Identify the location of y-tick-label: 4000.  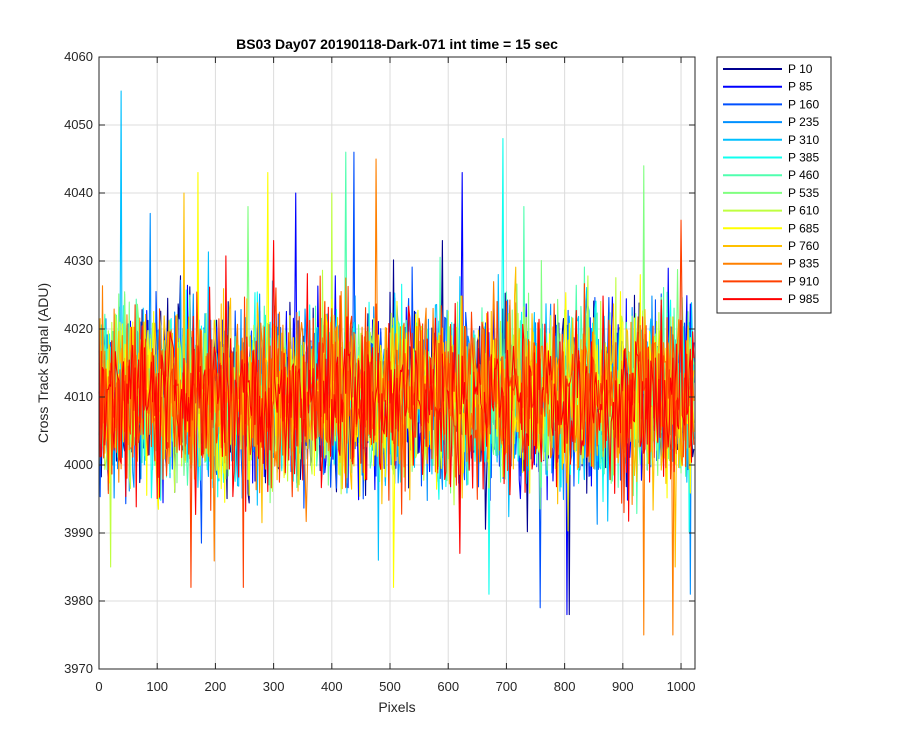
(78, 464).